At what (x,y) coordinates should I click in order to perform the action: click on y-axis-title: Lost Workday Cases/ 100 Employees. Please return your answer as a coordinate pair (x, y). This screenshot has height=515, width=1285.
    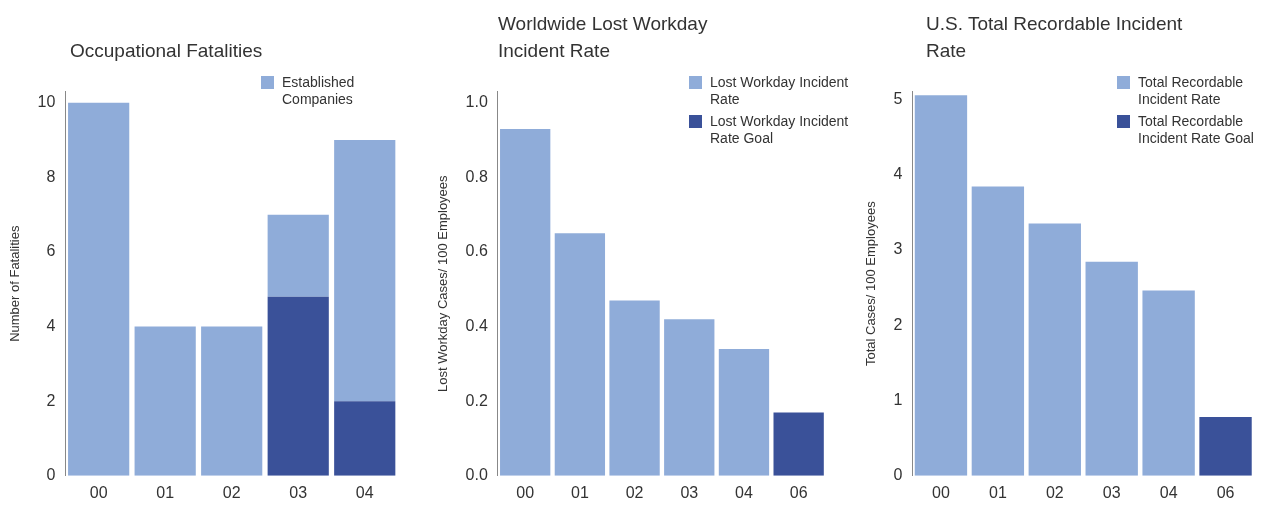
    Looking at the image, I should click on (443, 283).